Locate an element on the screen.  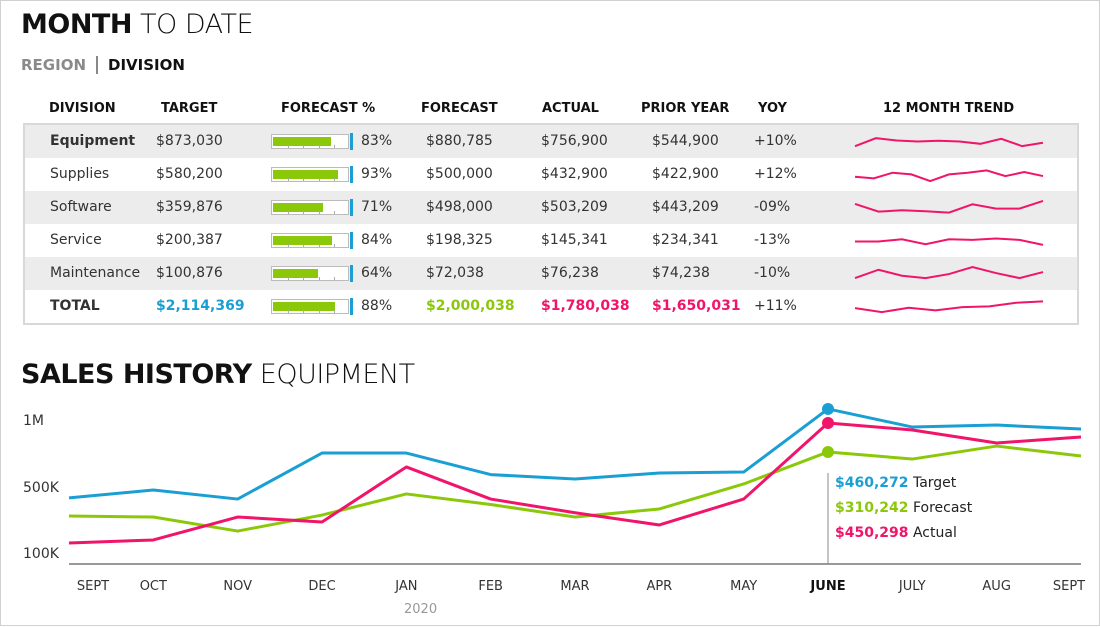
forecast-line is located at coordinates (575, 488).